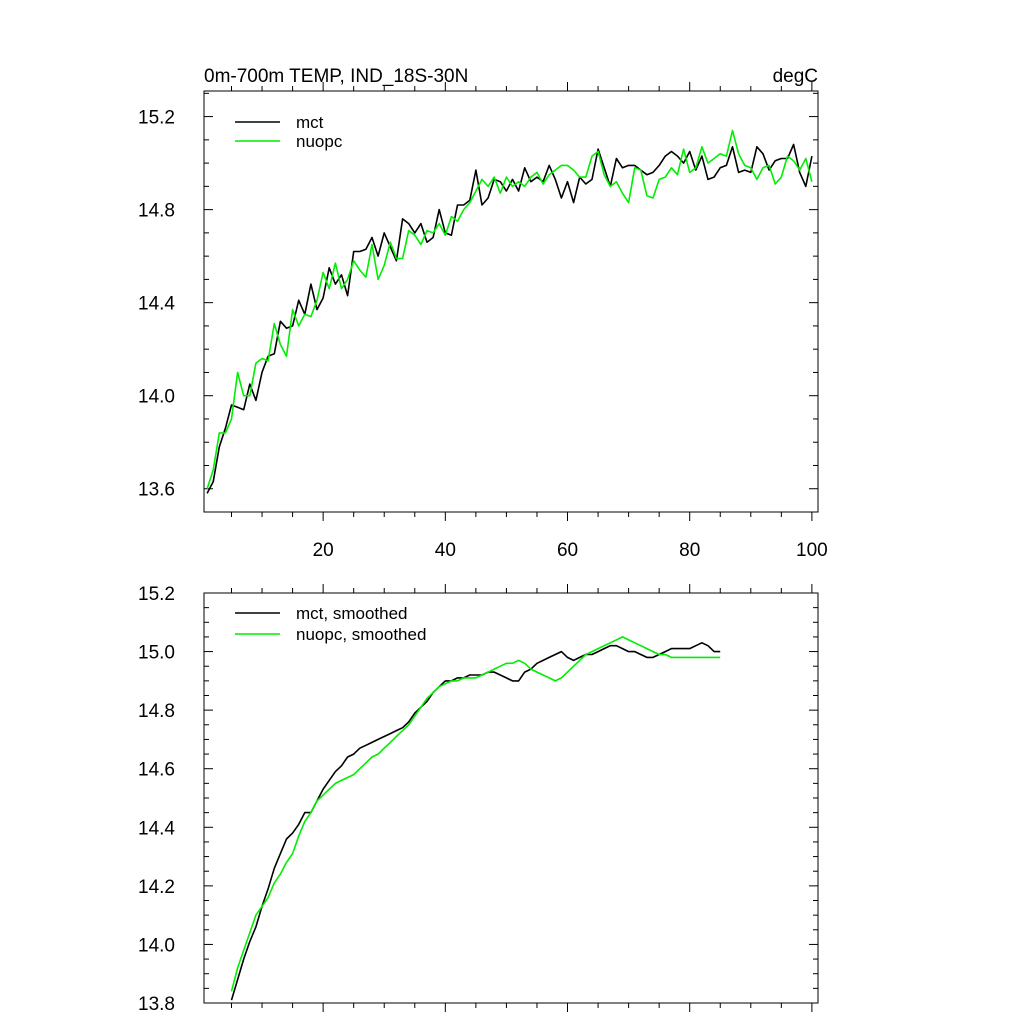 The height and width of the screenshot is (1024, 1024). Describe the element at coordinates (352, 613) in the screenshot. I see `legend-label: mct, smoothed` at that location.